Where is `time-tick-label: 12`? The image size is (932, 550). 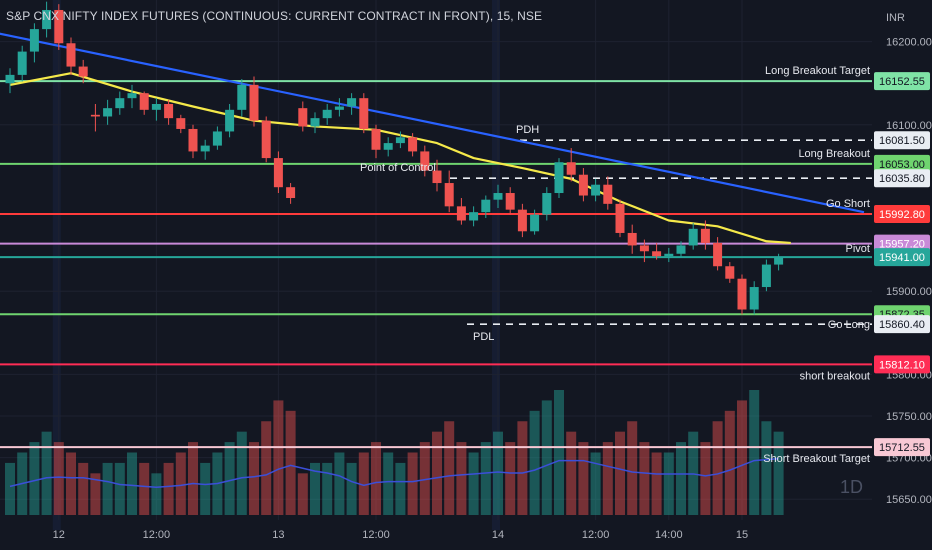
time-tick-label: 12 is located at coordinates (59, 535).